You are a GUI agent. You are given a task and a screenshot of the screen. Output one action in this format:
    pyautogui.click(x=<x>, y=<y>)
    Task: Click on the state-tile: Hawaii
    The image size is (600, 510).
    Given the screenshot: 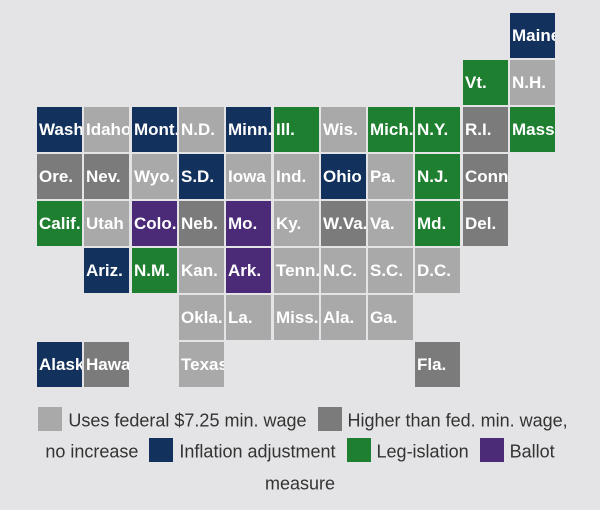 What is the action you would take?
    pyautogui.click(x=106, y=364)
    